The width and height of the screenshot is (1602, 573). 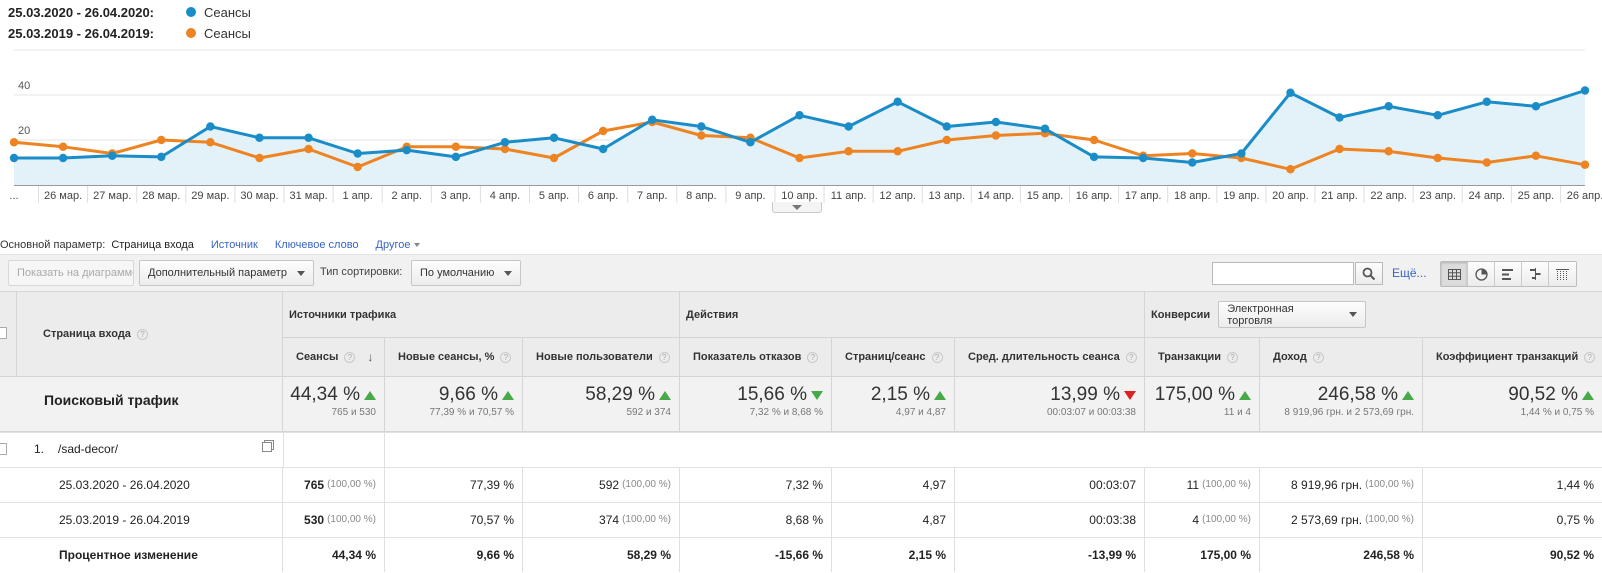 I want to click on x-tick-label: 12 апр., so click(x=897, y=196).